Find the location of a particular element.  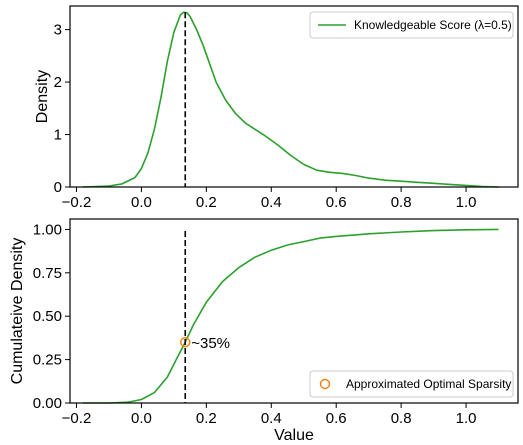

bot-y-tick-label: 0.00 is located at coordinates (47, 403).